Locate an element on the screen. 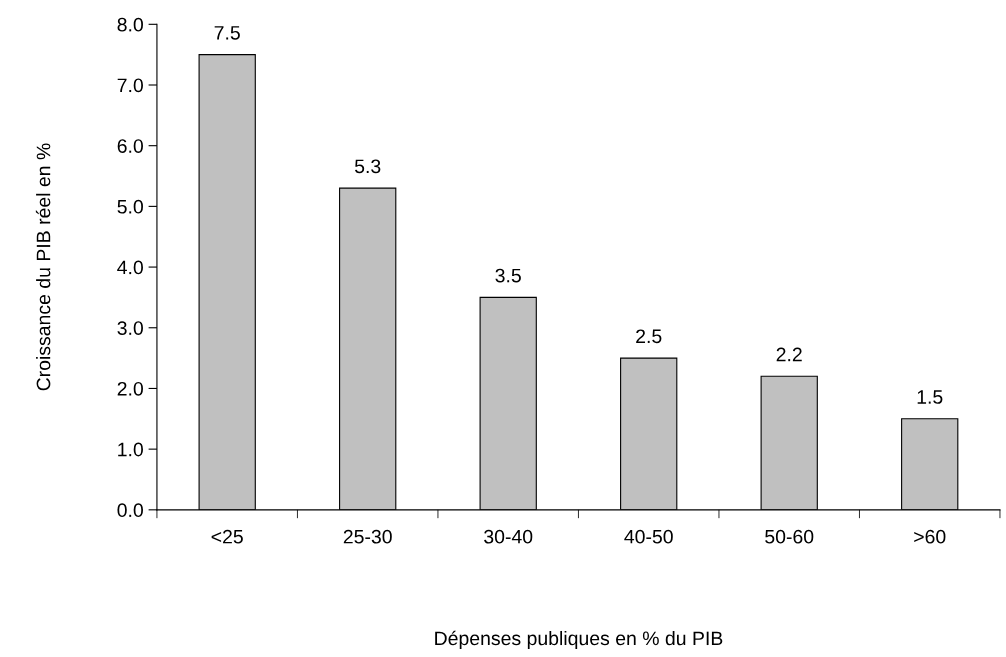 The height and width of the screenshot is (657, 1006). y-tick-label: 0.0 is located at coordinates (130, 510).